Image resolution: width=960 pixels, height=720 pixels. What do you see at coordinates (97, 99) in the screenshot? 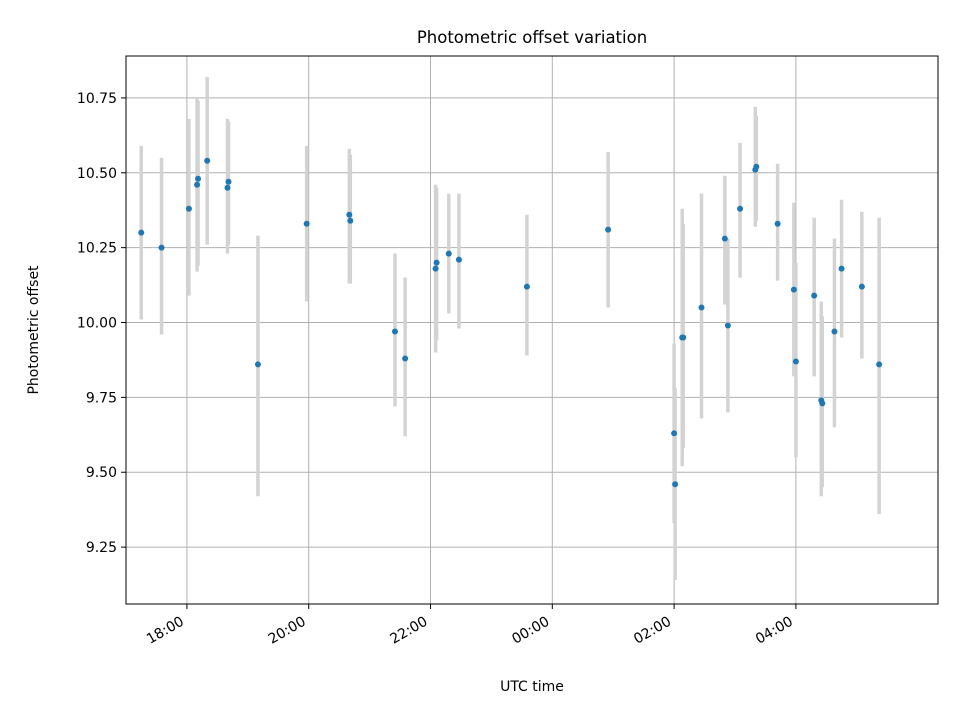
I see `y-tick-label: 10.75` at bounding box center [97, 99].